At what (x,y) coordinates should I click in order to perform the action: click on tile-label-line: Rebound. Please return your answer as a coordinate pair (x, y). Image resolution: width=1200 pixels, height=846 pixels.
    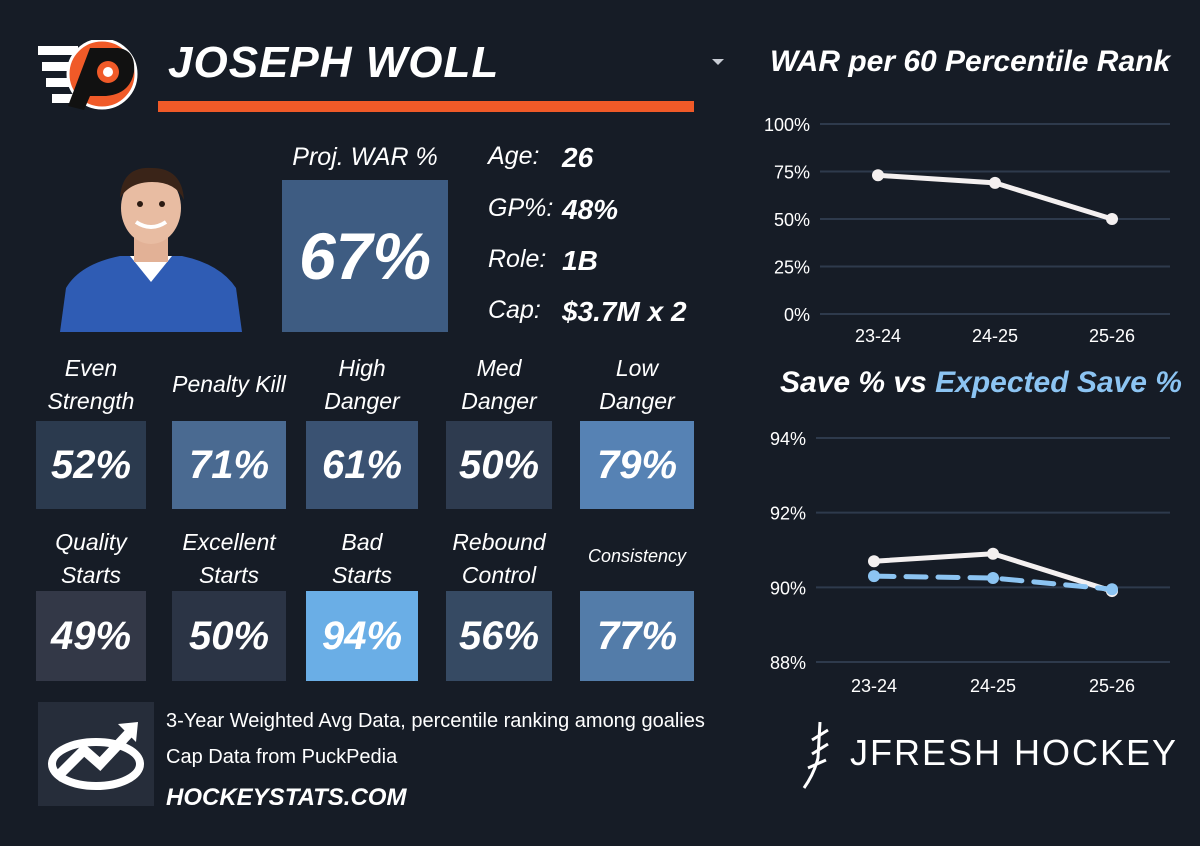
    Looking at the image, I should click on (499, 542).